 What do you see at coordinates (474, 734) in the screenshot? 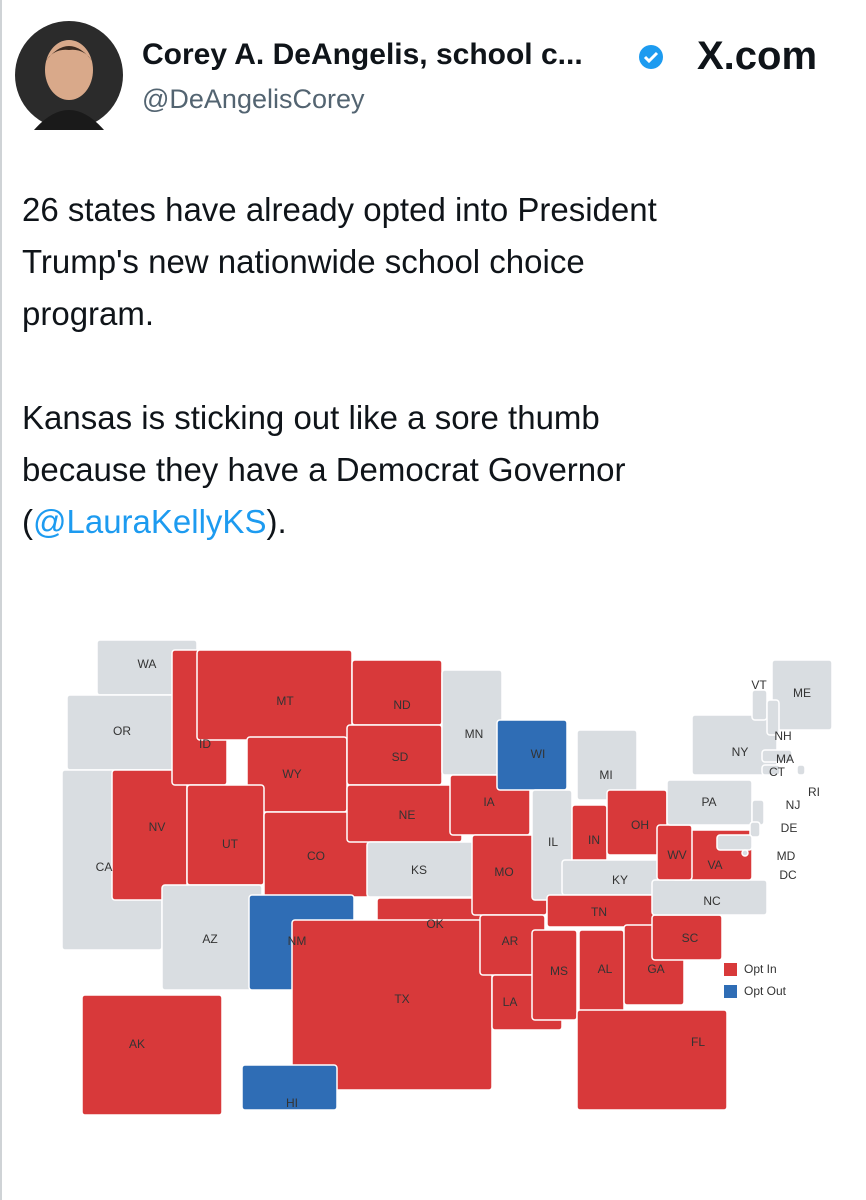
I see `state-label: MN` at bounding box center [474, 734].